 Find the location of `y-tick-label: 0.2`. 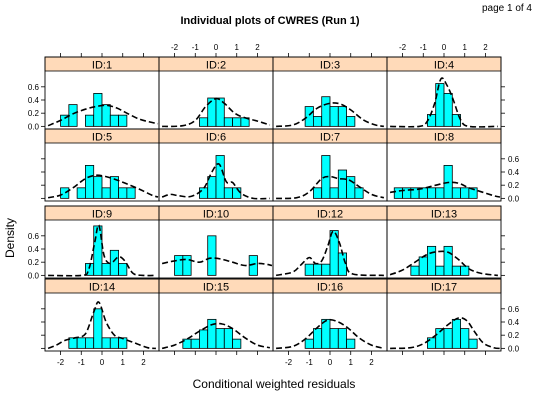

y-tick-label: 0.2 is located at coordinates (514, 335).